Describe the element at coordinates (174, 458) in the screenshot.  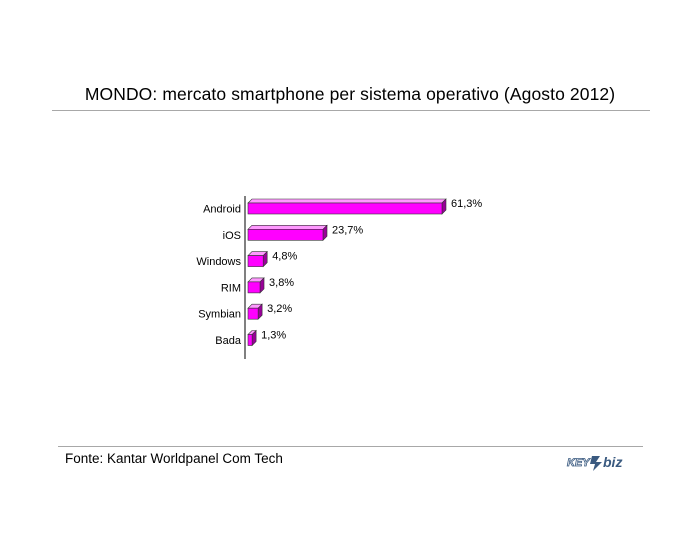
I see `source-note: Fonte: Kantar Worldpanel Com Tech` at that location.